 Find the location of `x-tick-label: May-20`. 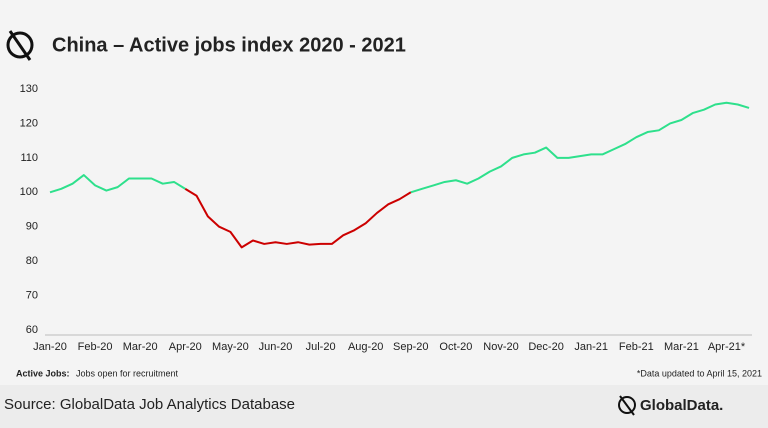

x-tick-label: May-20 is located at coordinates (230, 347).